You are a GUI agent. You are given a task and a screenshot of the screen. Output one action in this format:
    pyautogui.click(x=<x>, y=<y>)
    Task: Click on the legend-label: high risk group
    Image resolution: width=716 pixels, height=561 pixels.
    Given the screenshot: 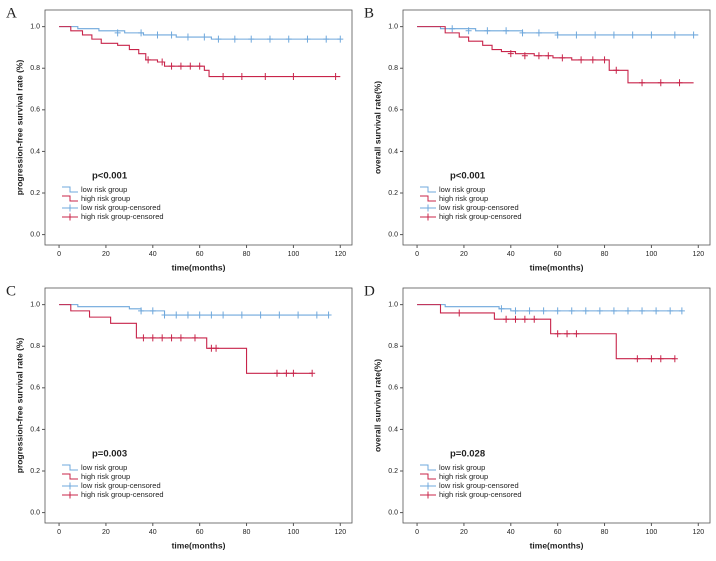 What is the action you would take?
    pyautogui.click(x=105, y=476)
    